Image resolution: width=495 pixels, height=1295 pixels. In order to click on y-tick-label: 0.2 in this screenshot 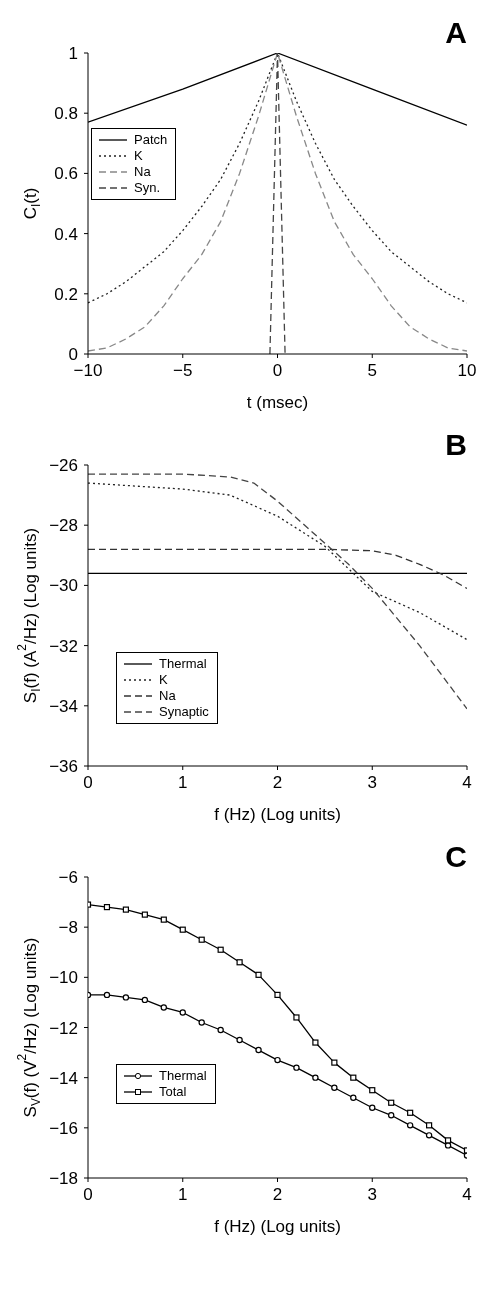, I will do `click(66, 294)`.